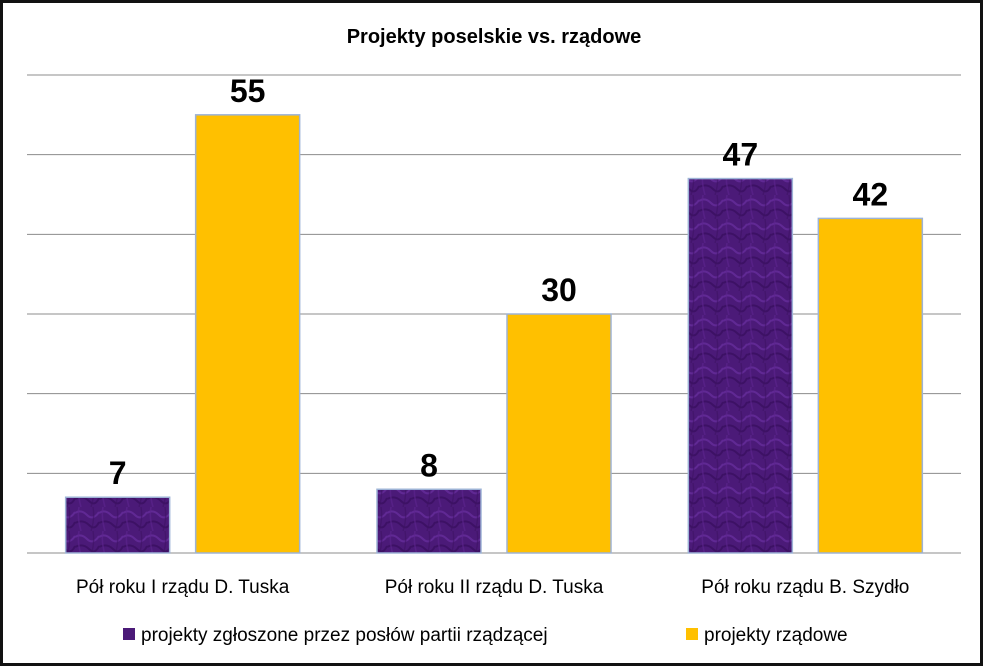 Image resolution: width=983 pixels, height=669 pixels. What do you see at coordinates (248, 91) in the screenshot?
I see `data-label: 55` at bounding box center [248, 91].